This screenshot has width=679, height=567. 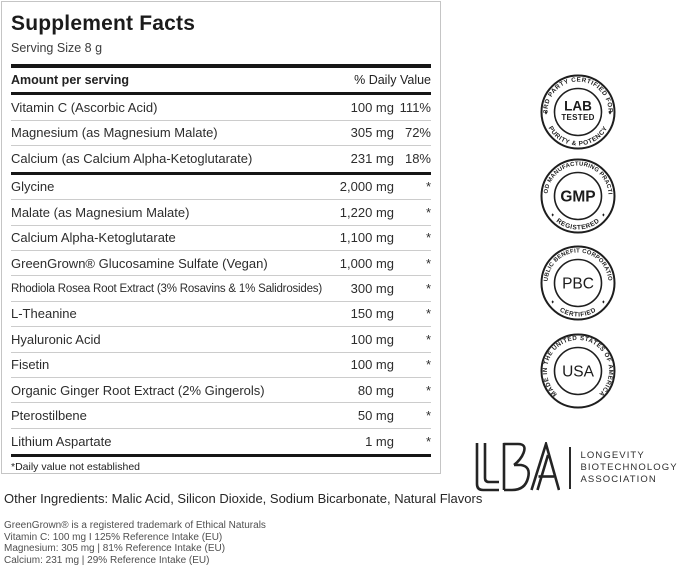 I want to click on ingredient-amount: 2,000 mg, so click(x=366, y=187).